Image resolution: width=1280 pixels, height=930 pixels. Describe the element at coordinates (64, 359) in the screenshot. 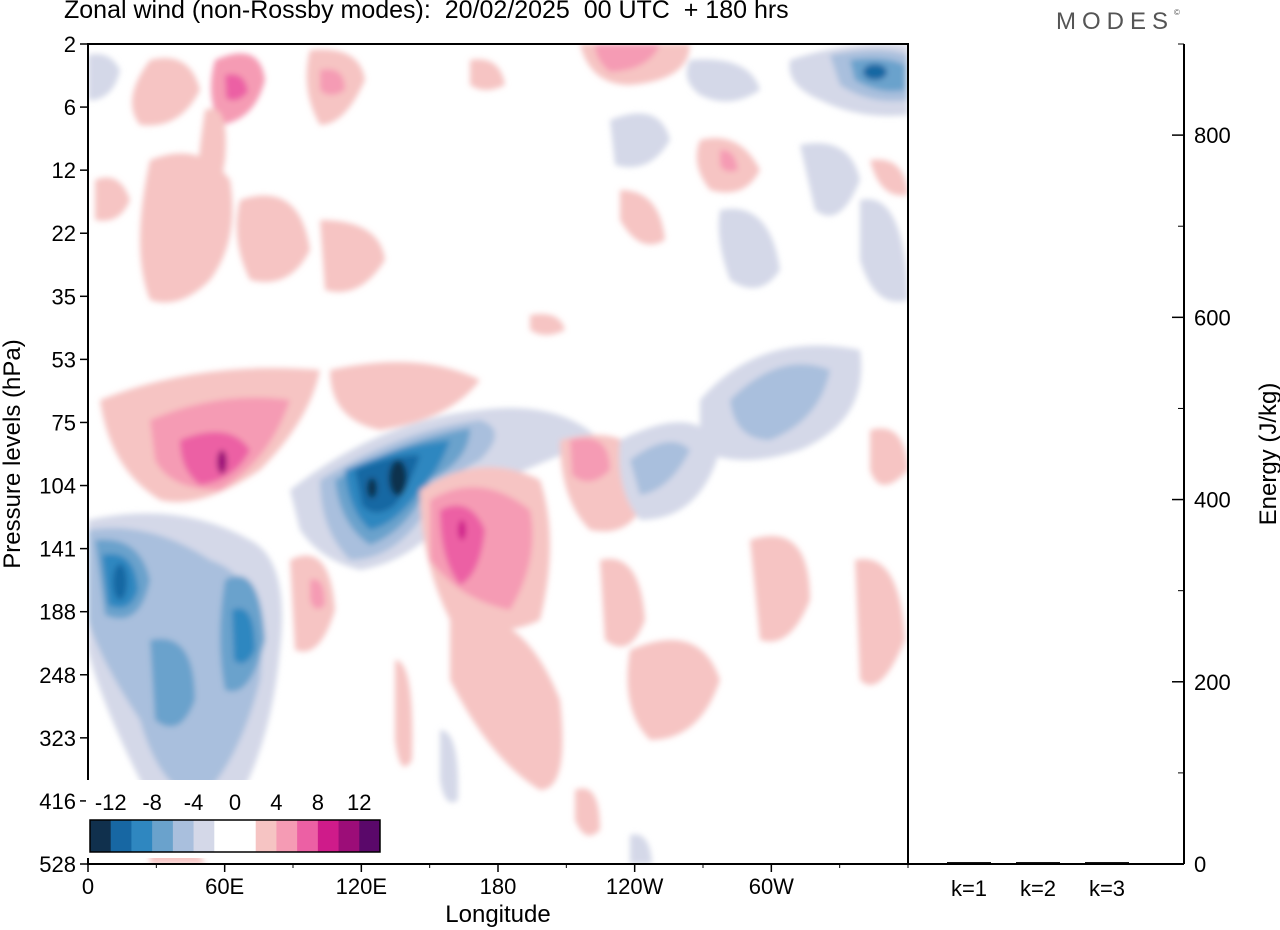

I see `y-tick-label: 53` at that location.